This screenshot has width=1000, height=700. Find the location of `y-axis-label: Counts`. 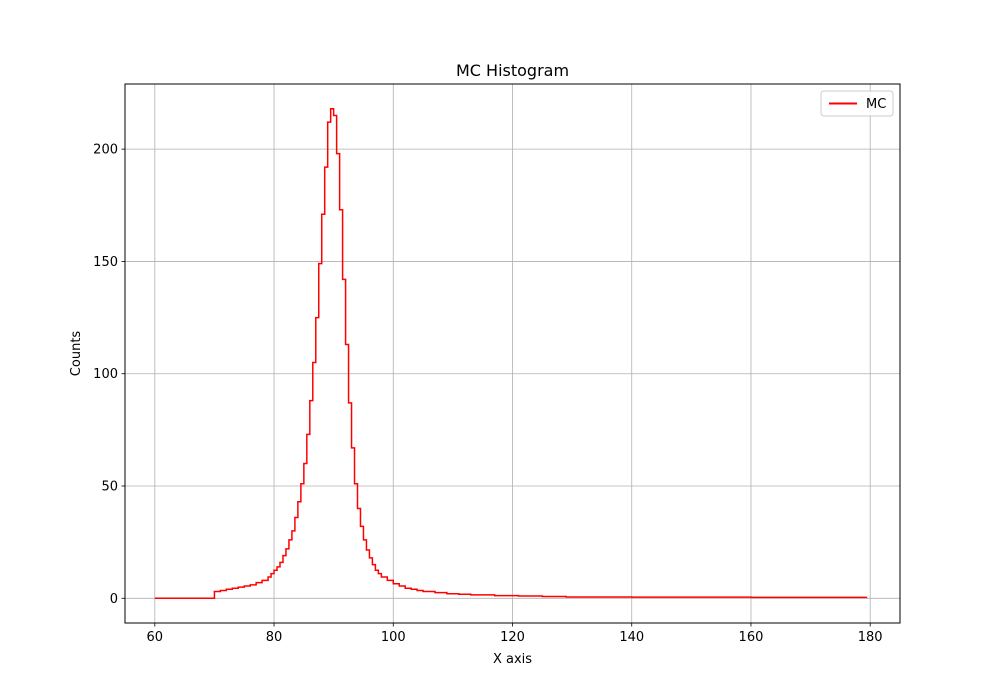

y-axis-label: Counts is located at coordinates (76, 354).